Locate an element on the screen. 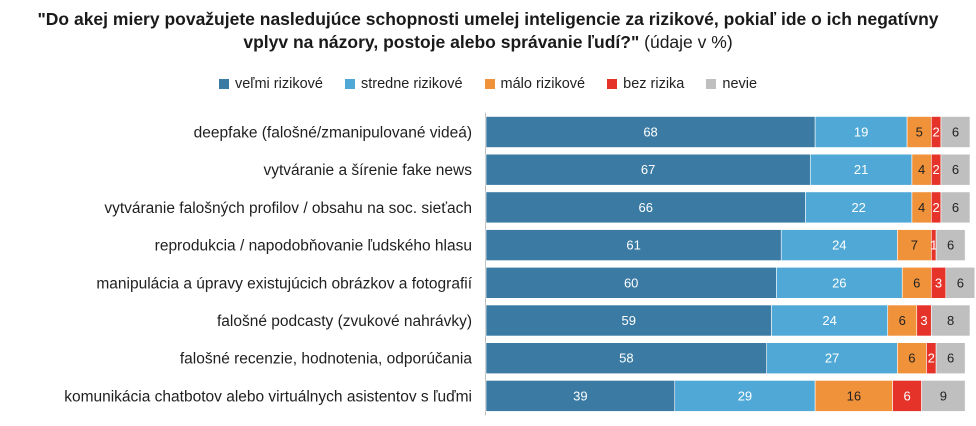 Image resolution: width=976 pixels, height=426 pixels. data-label: 8 is located at coordinates (950, 320).